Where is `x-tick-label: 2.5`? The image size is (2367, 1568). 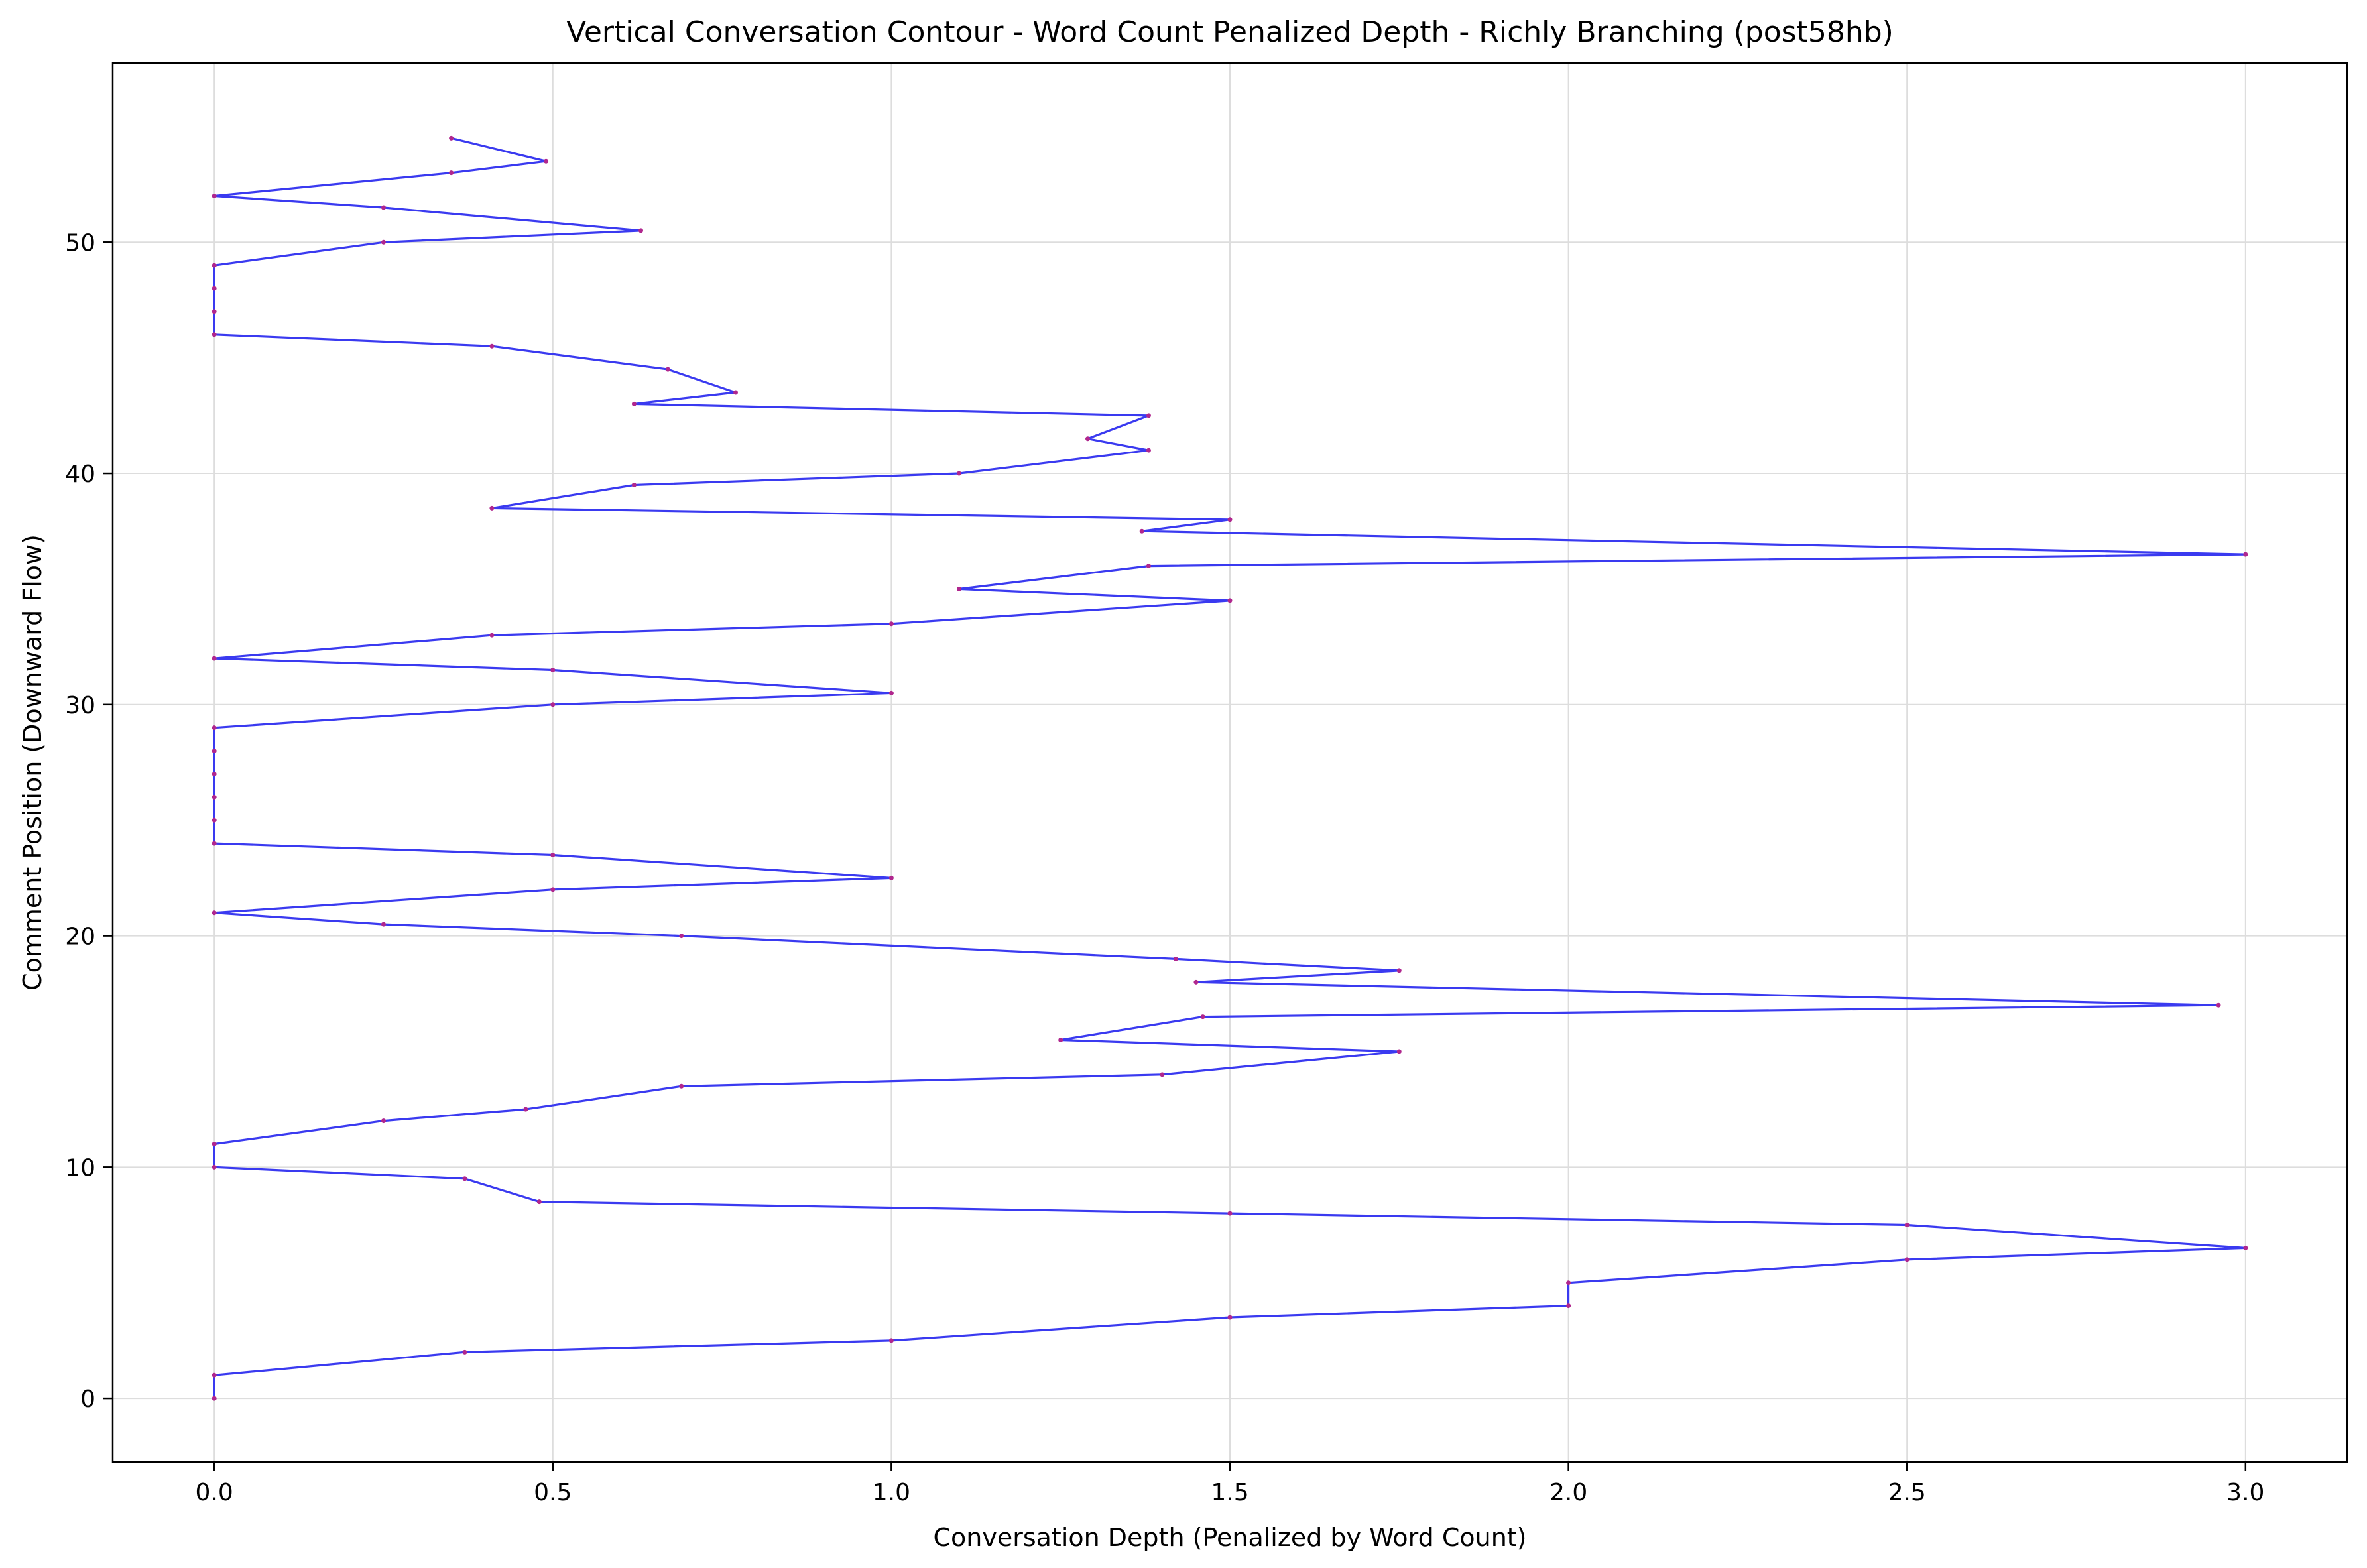 x-tick-label: 2.5 is located at coordinates (1907, 1492).